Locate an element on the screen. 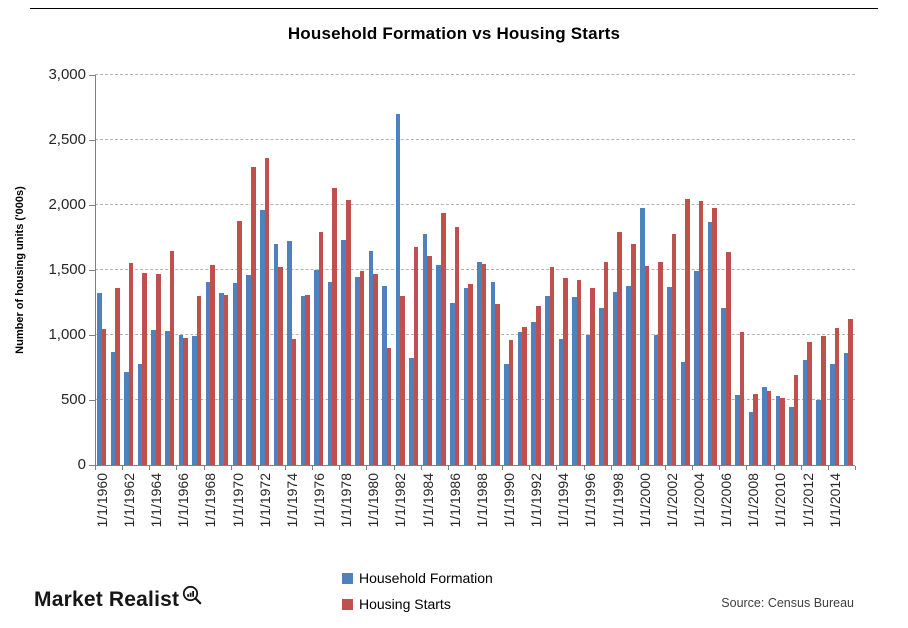 The height and width of the screenshot is (628, 908). x-tick-label-1964: 1/1/1964 is located at coordinates (156, 500).